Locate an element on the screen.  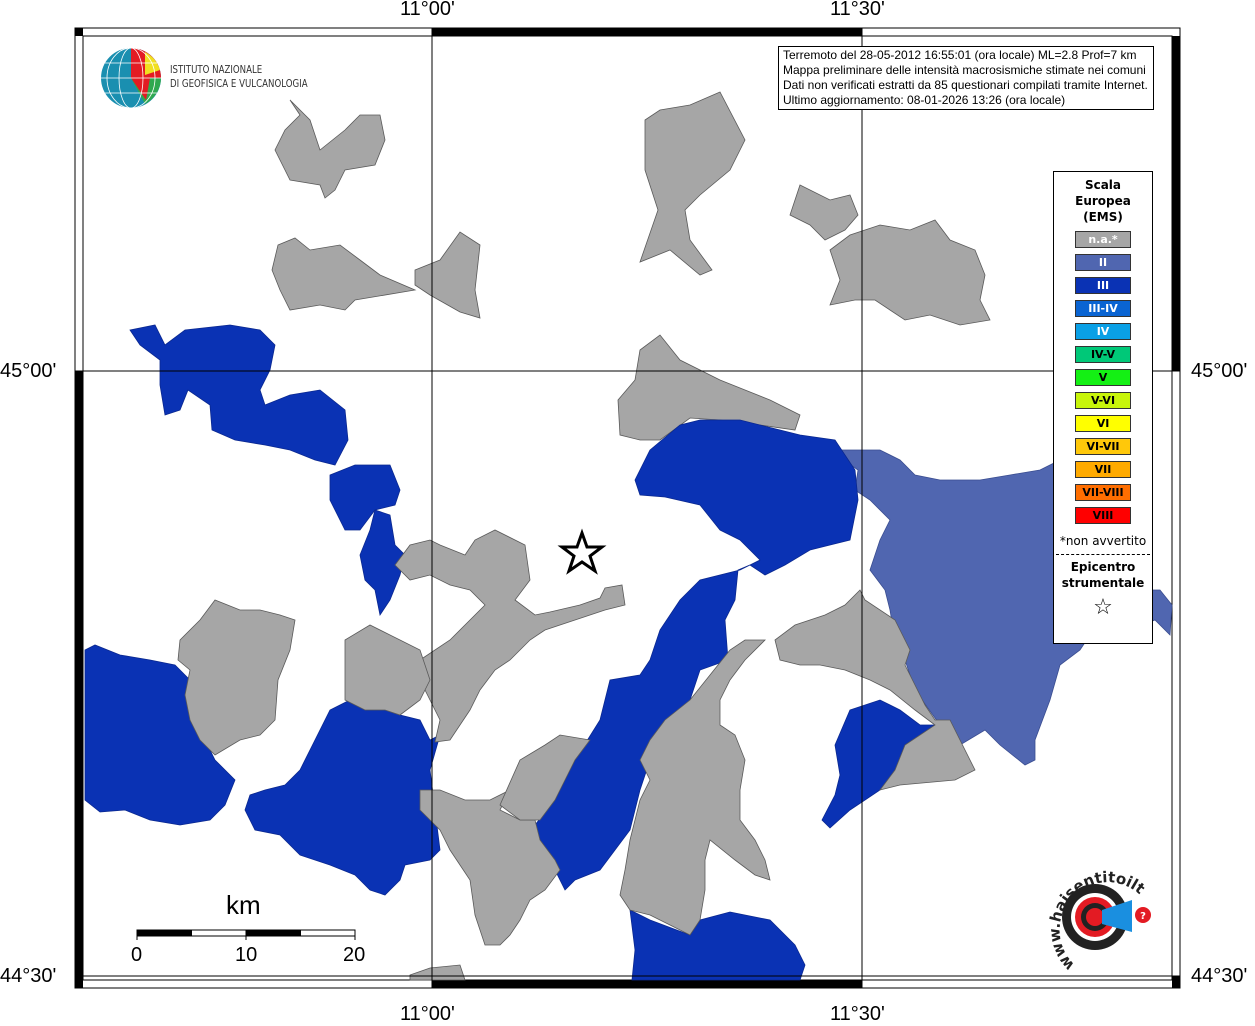
legend-swatch: n.a.* is located at coordinates (1103, 239).